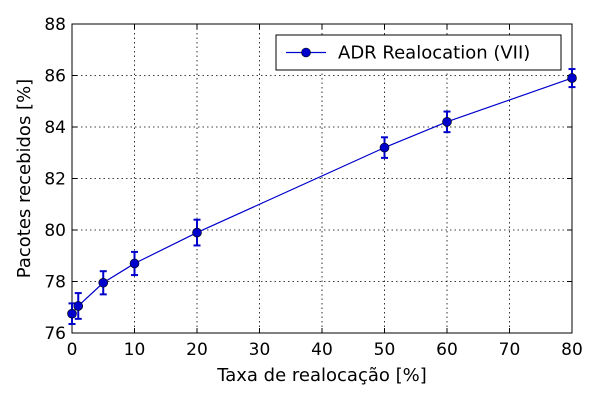 Image resolution: width=600 pixels, height=400 pixels. What do you see at coordinates (197, 350) in the screenshot?
I see `x-tick-label: 20` at bounding box center [197, 350].